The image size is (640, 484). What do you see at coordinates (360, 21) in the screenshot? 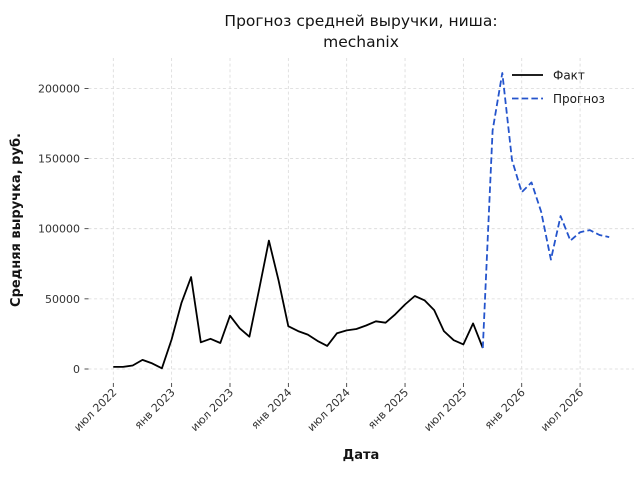
I see `chart-title-line1: Прогноз средней выручки, ниша:` at bounding box center [360, 21].